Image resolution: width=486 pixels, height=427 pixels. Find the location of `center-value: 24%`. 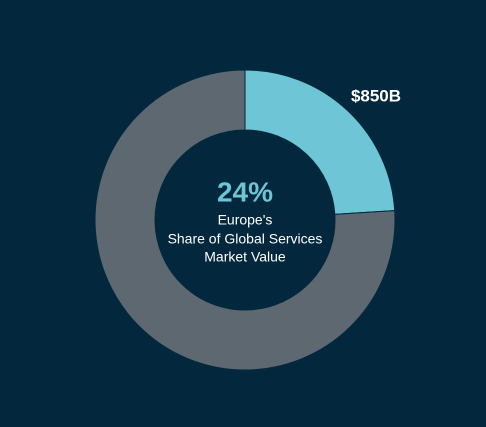

center-value: 24% is located at coordinates (245, 191).